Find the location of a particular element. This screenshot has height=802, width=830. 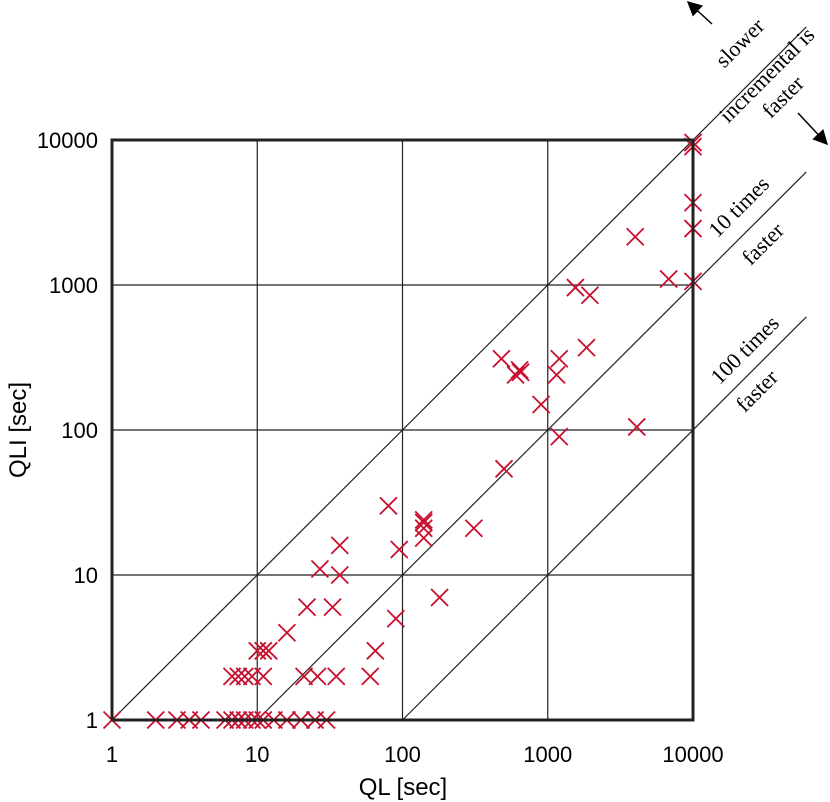

x-tick-labels: 1 10 100 1000 10000 is located at coordinates (415, 754).